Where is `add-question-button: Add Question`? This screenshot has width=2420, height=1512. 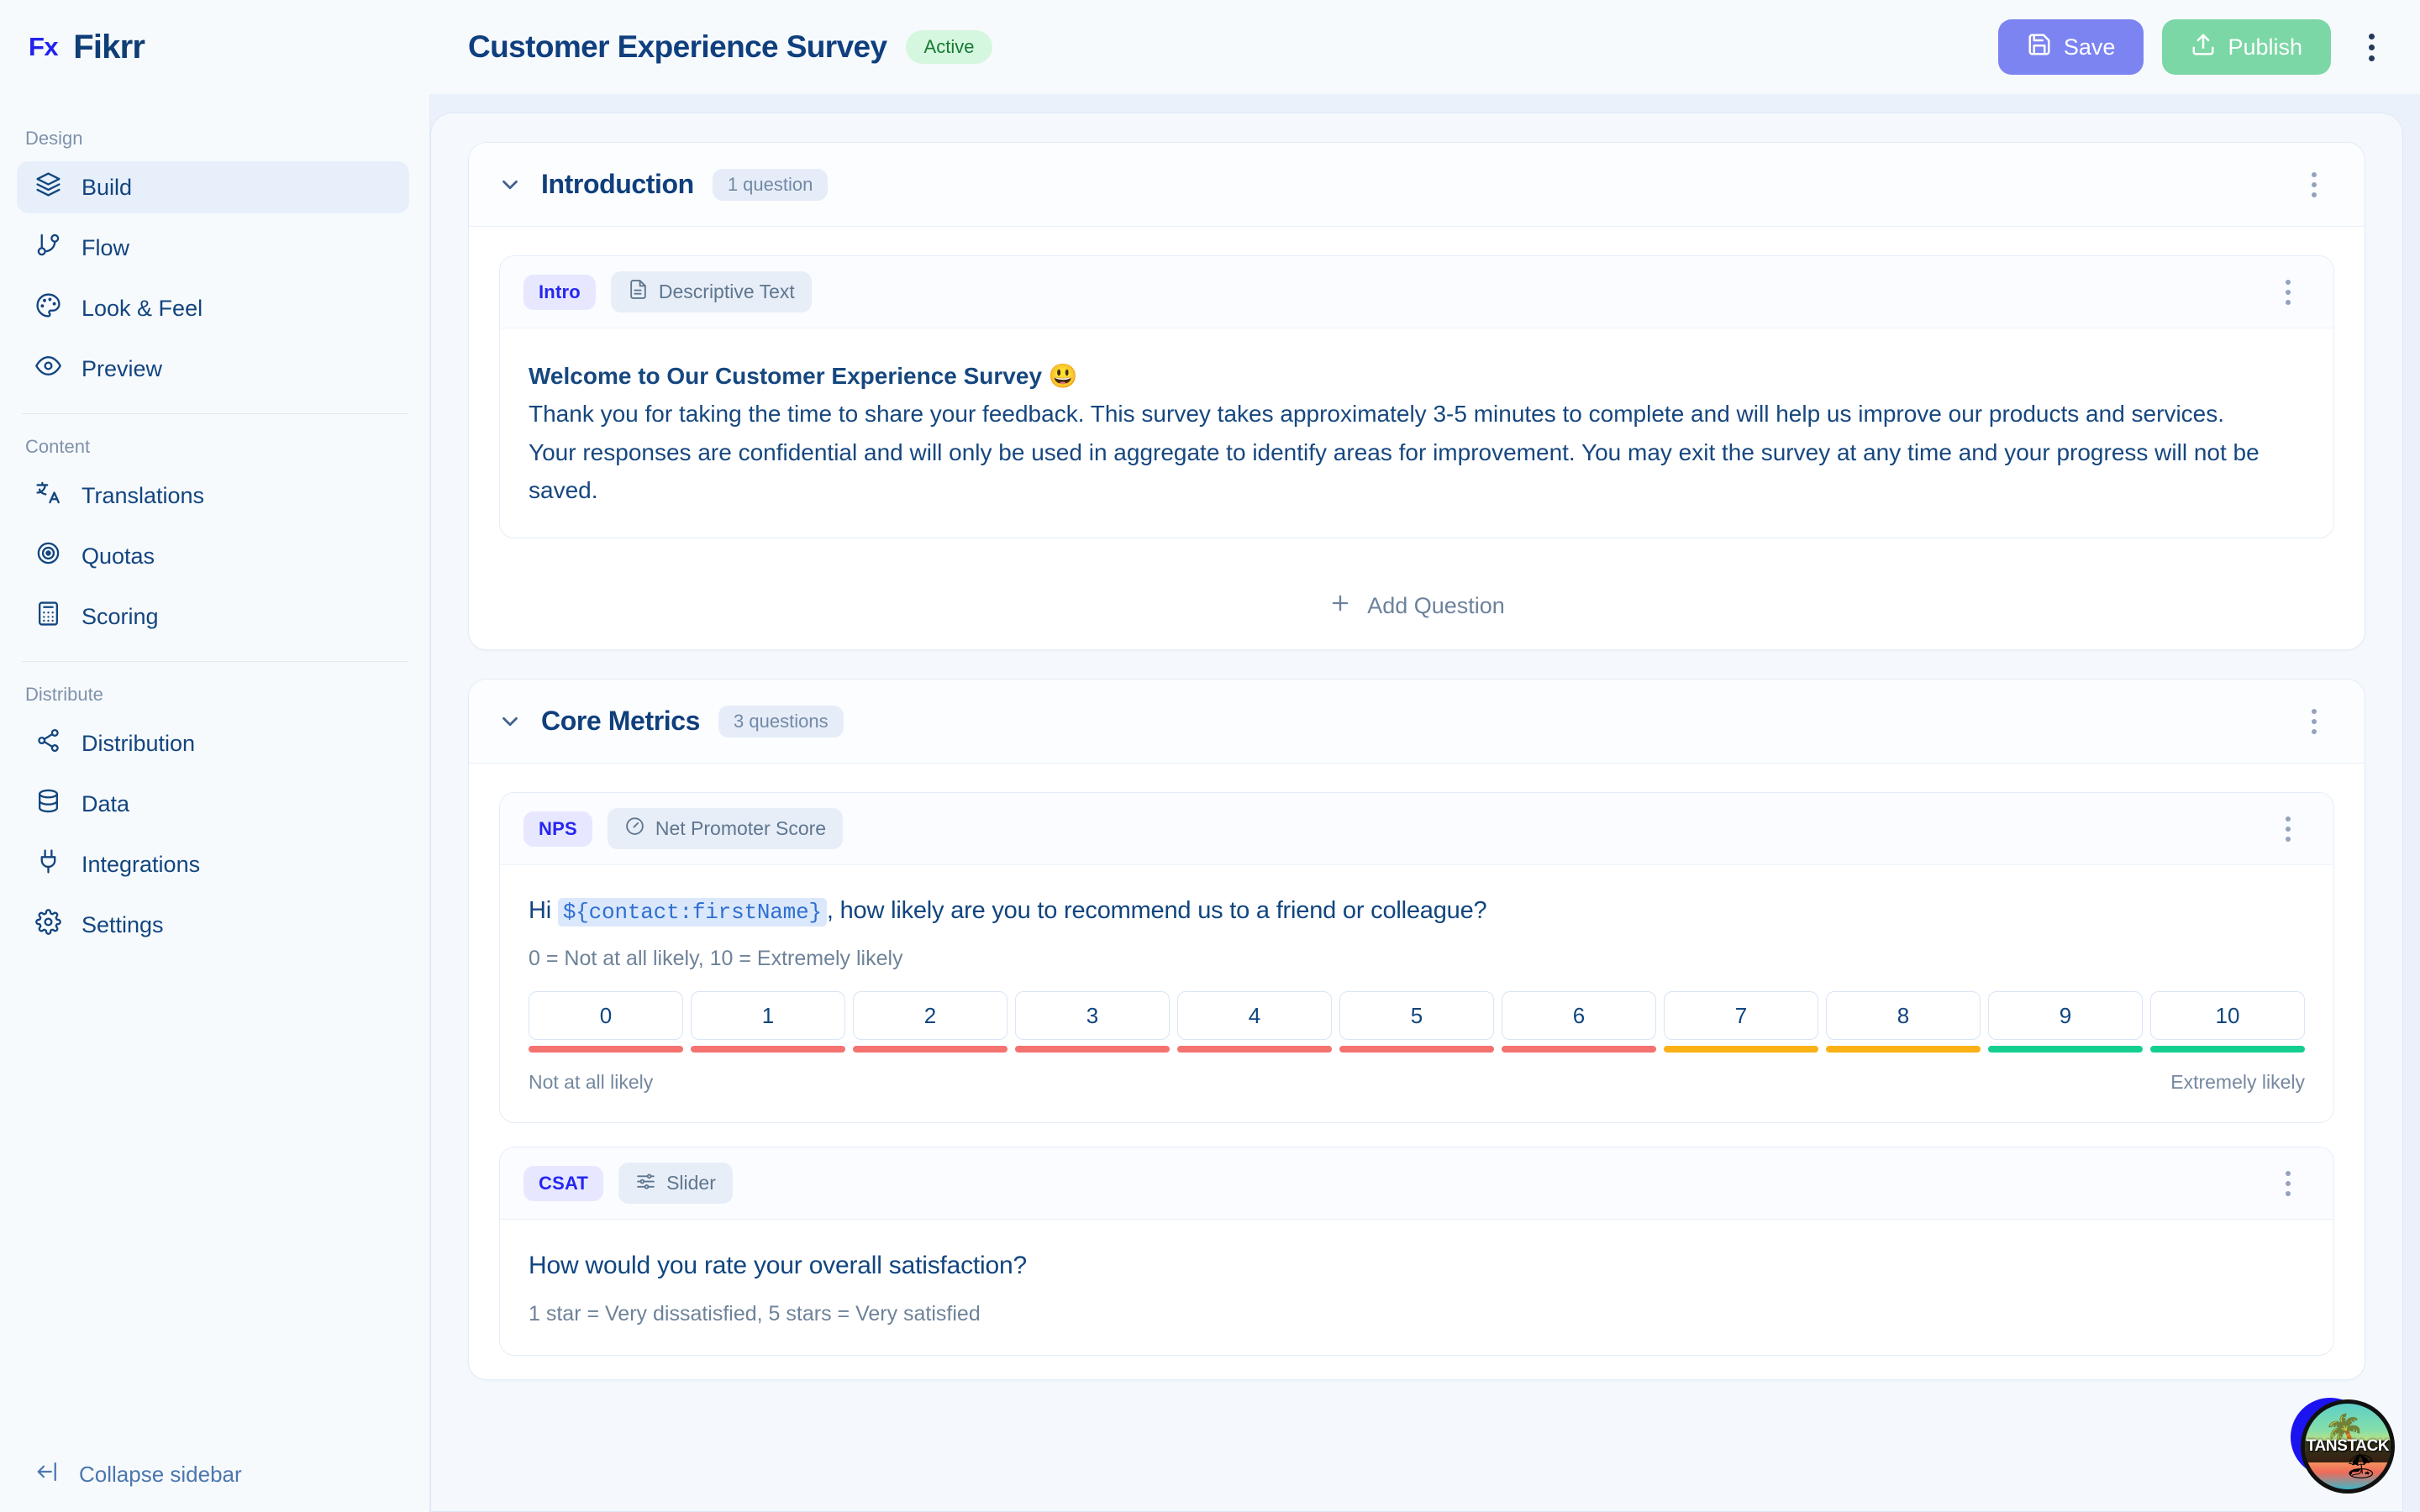
add-question-button: Add Question is located at coordinates (1416, 605).